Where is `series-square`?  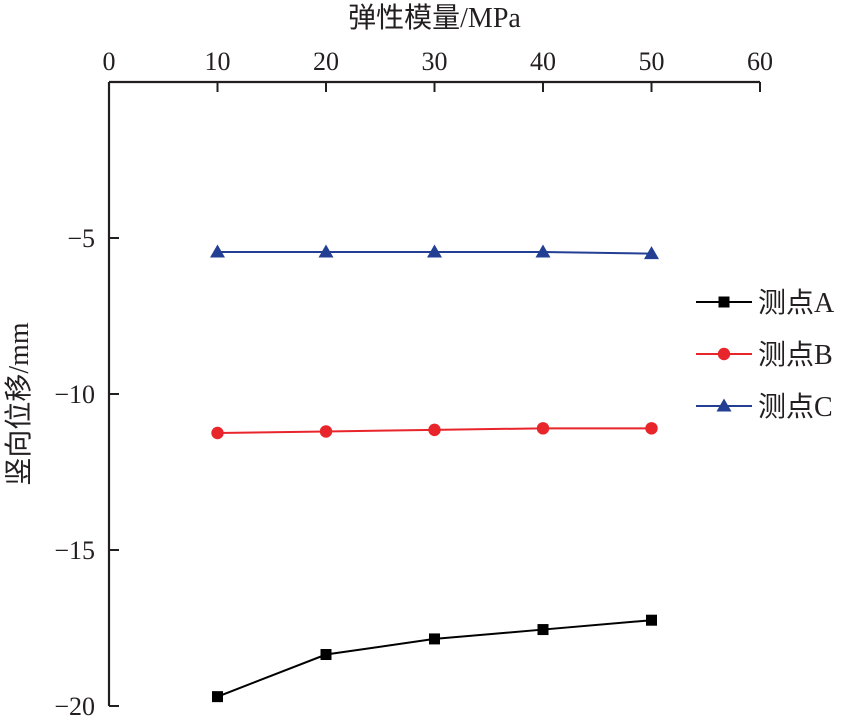
series-square is located at coordinates (434, 658).